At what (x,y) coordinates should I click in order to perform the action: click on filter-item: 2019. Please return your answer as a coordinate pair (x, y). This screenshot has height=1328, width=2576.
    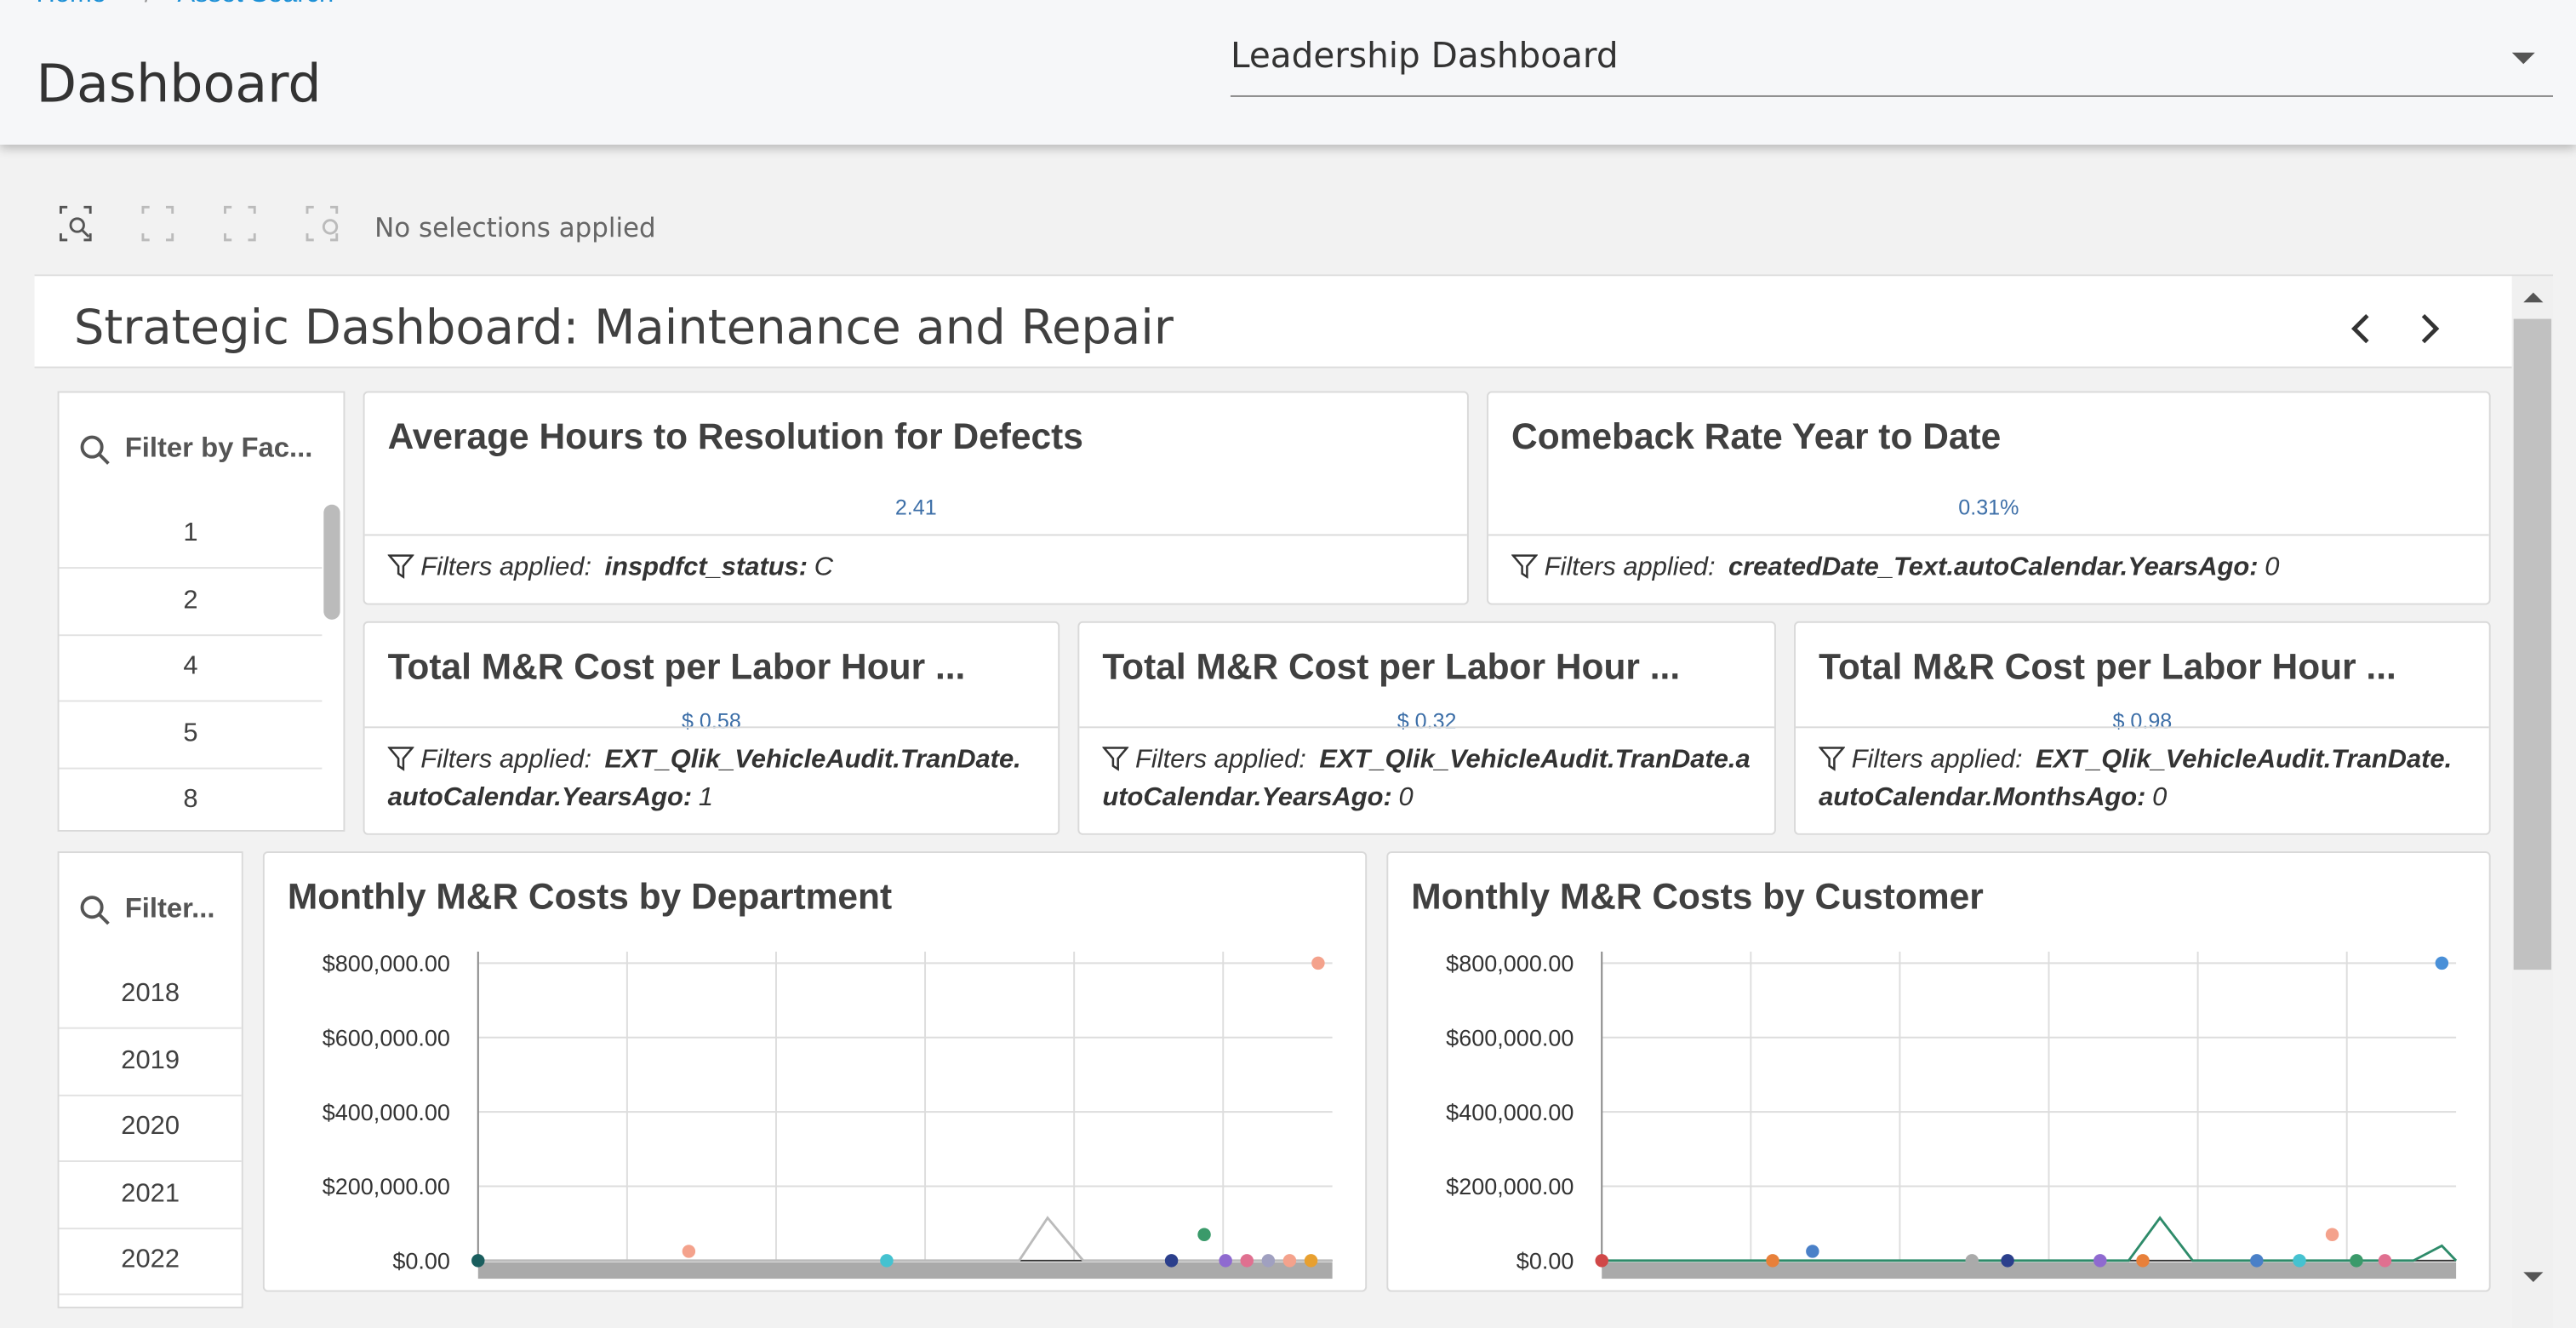
    Looking at the image, I should click on (150, 1062).